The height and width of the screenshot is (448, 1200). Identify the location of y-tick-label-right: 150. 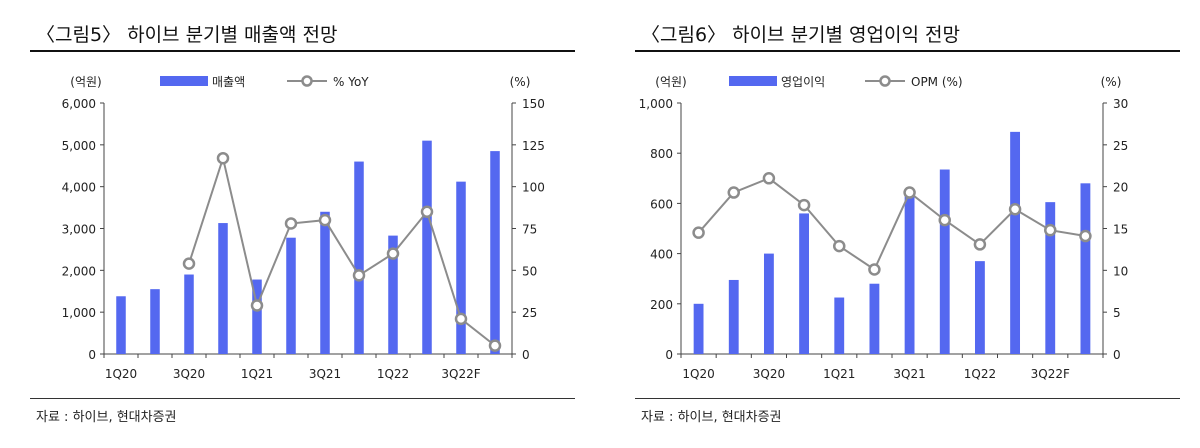
(533, 104).